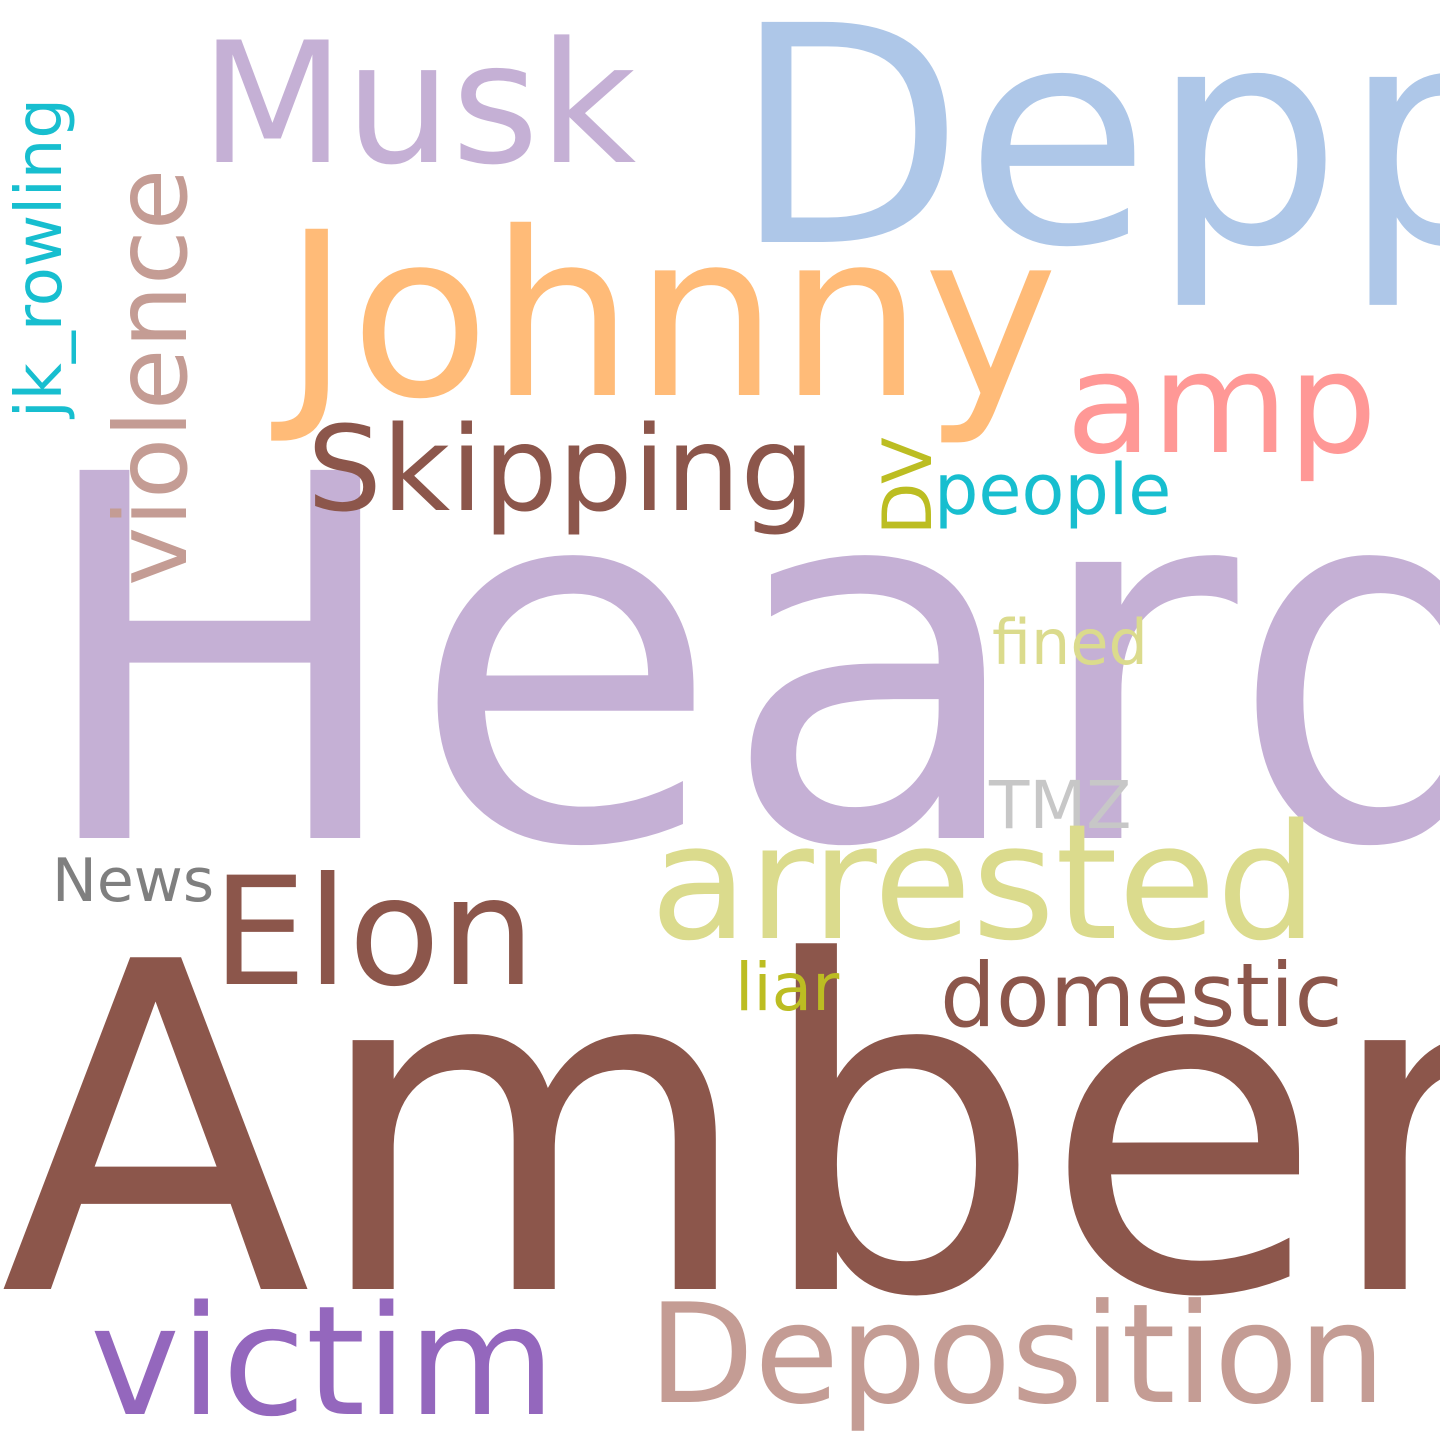  What do you see at coordinates (151, 377) in the screenshot?
I see `word-violence: violence` at bounding box center [151, 377].